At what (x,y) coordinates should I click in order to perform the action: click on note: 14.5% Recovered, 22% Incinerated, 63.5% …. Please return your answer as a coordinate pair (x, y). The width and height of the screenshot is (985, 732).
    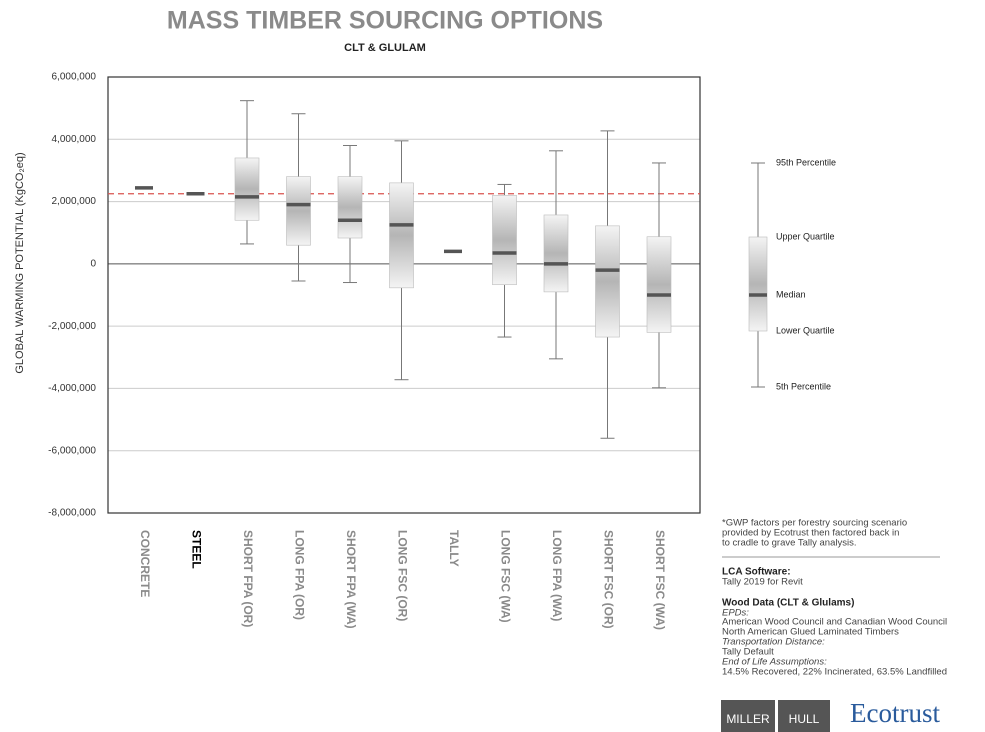
    Looking at the image, I should click on (834, 672).